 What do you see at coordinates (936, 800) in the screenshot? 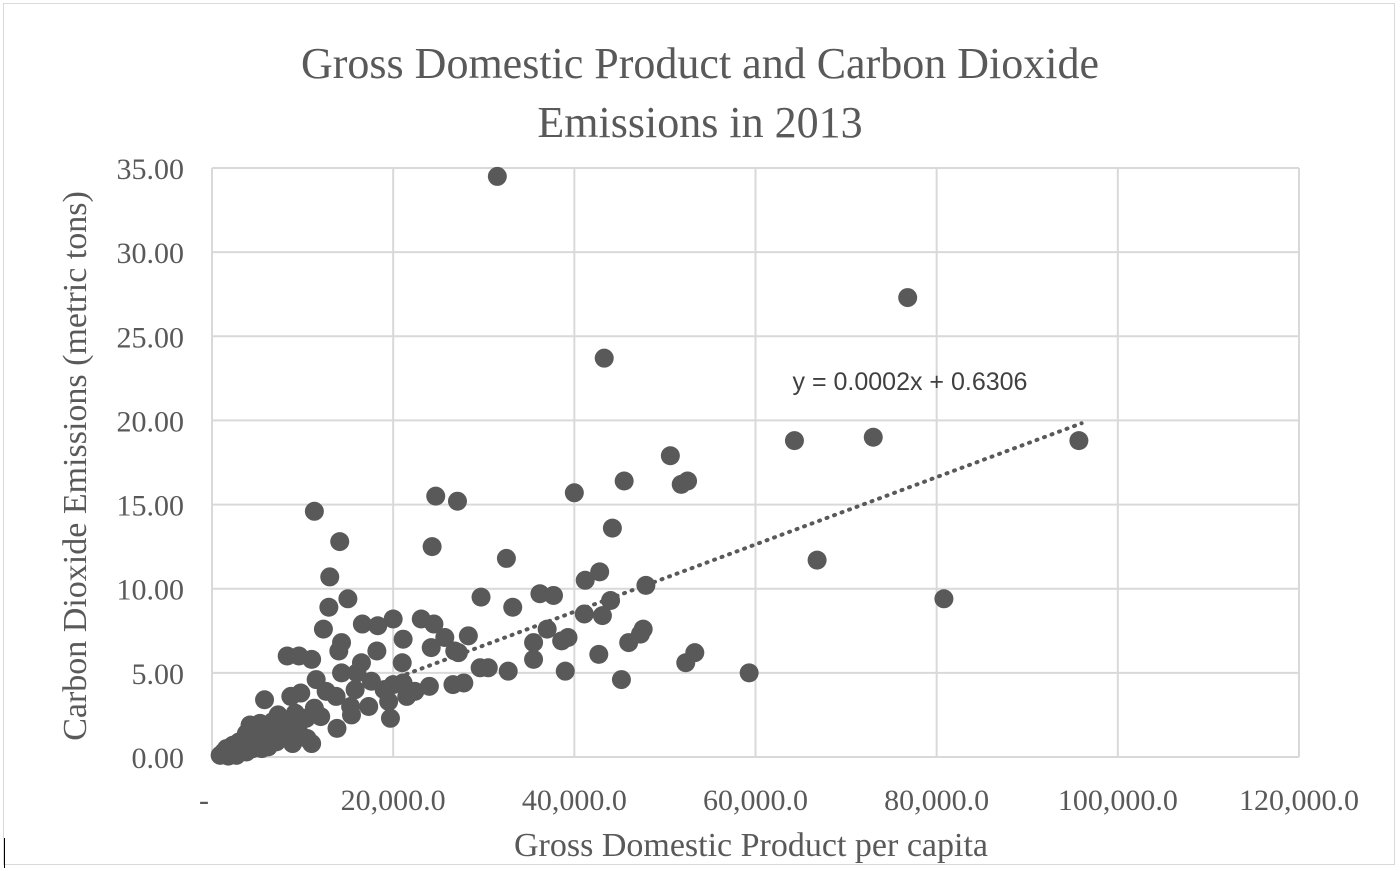
I see `x-tick-label: 80,000.0` at bounding box center [936, 800].